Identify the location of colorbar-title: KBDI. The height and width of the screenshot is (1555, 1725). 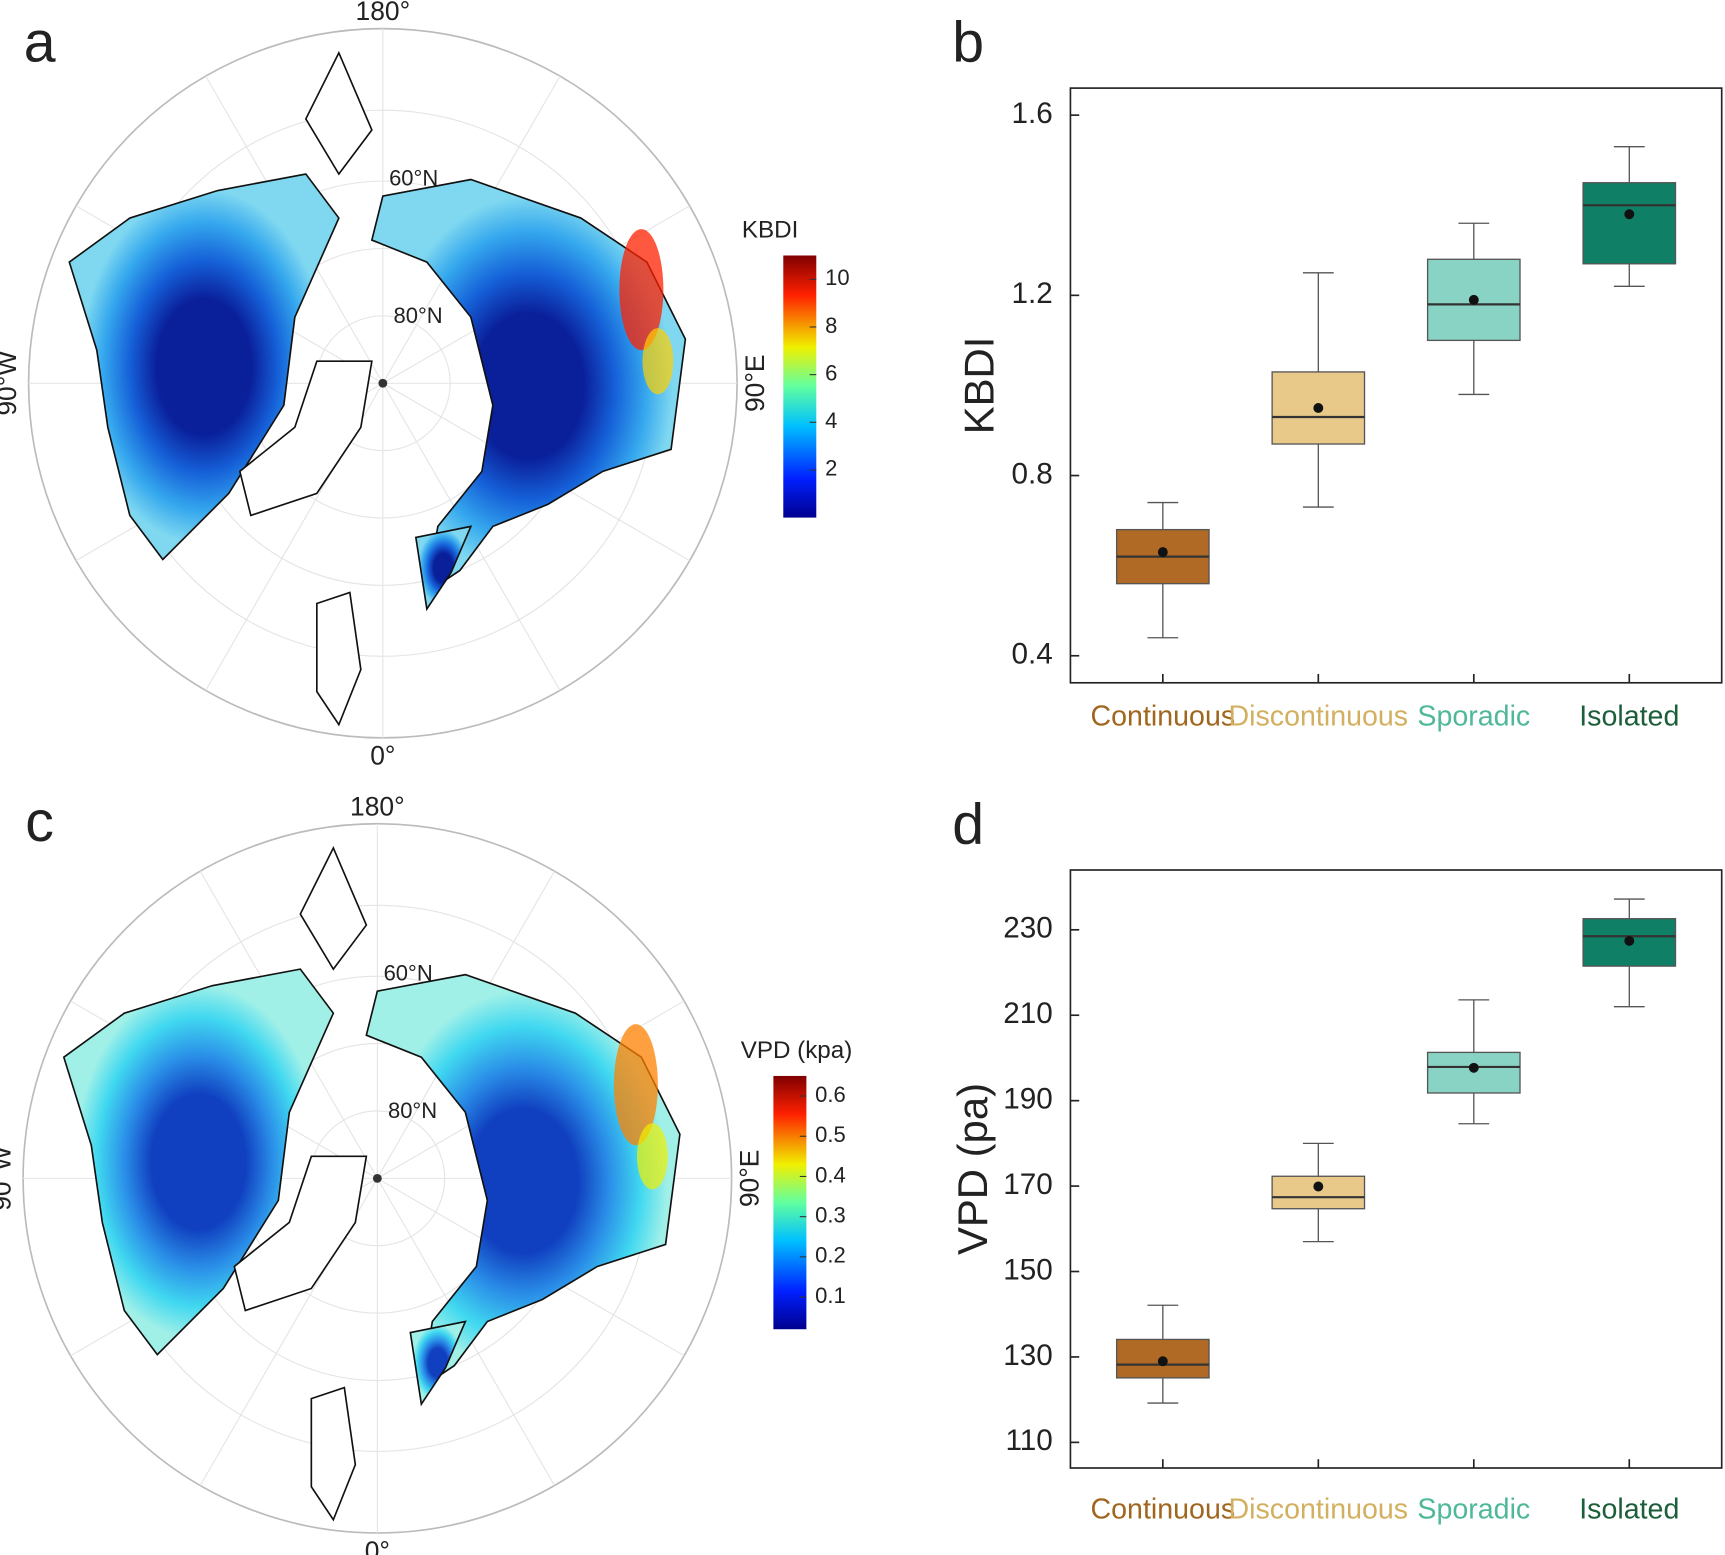
(770, 230).